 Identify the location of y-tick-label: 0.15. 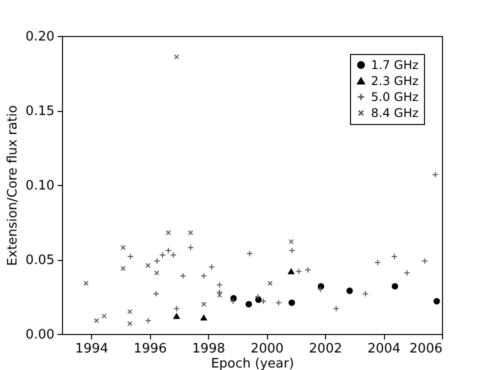
(40, 111).